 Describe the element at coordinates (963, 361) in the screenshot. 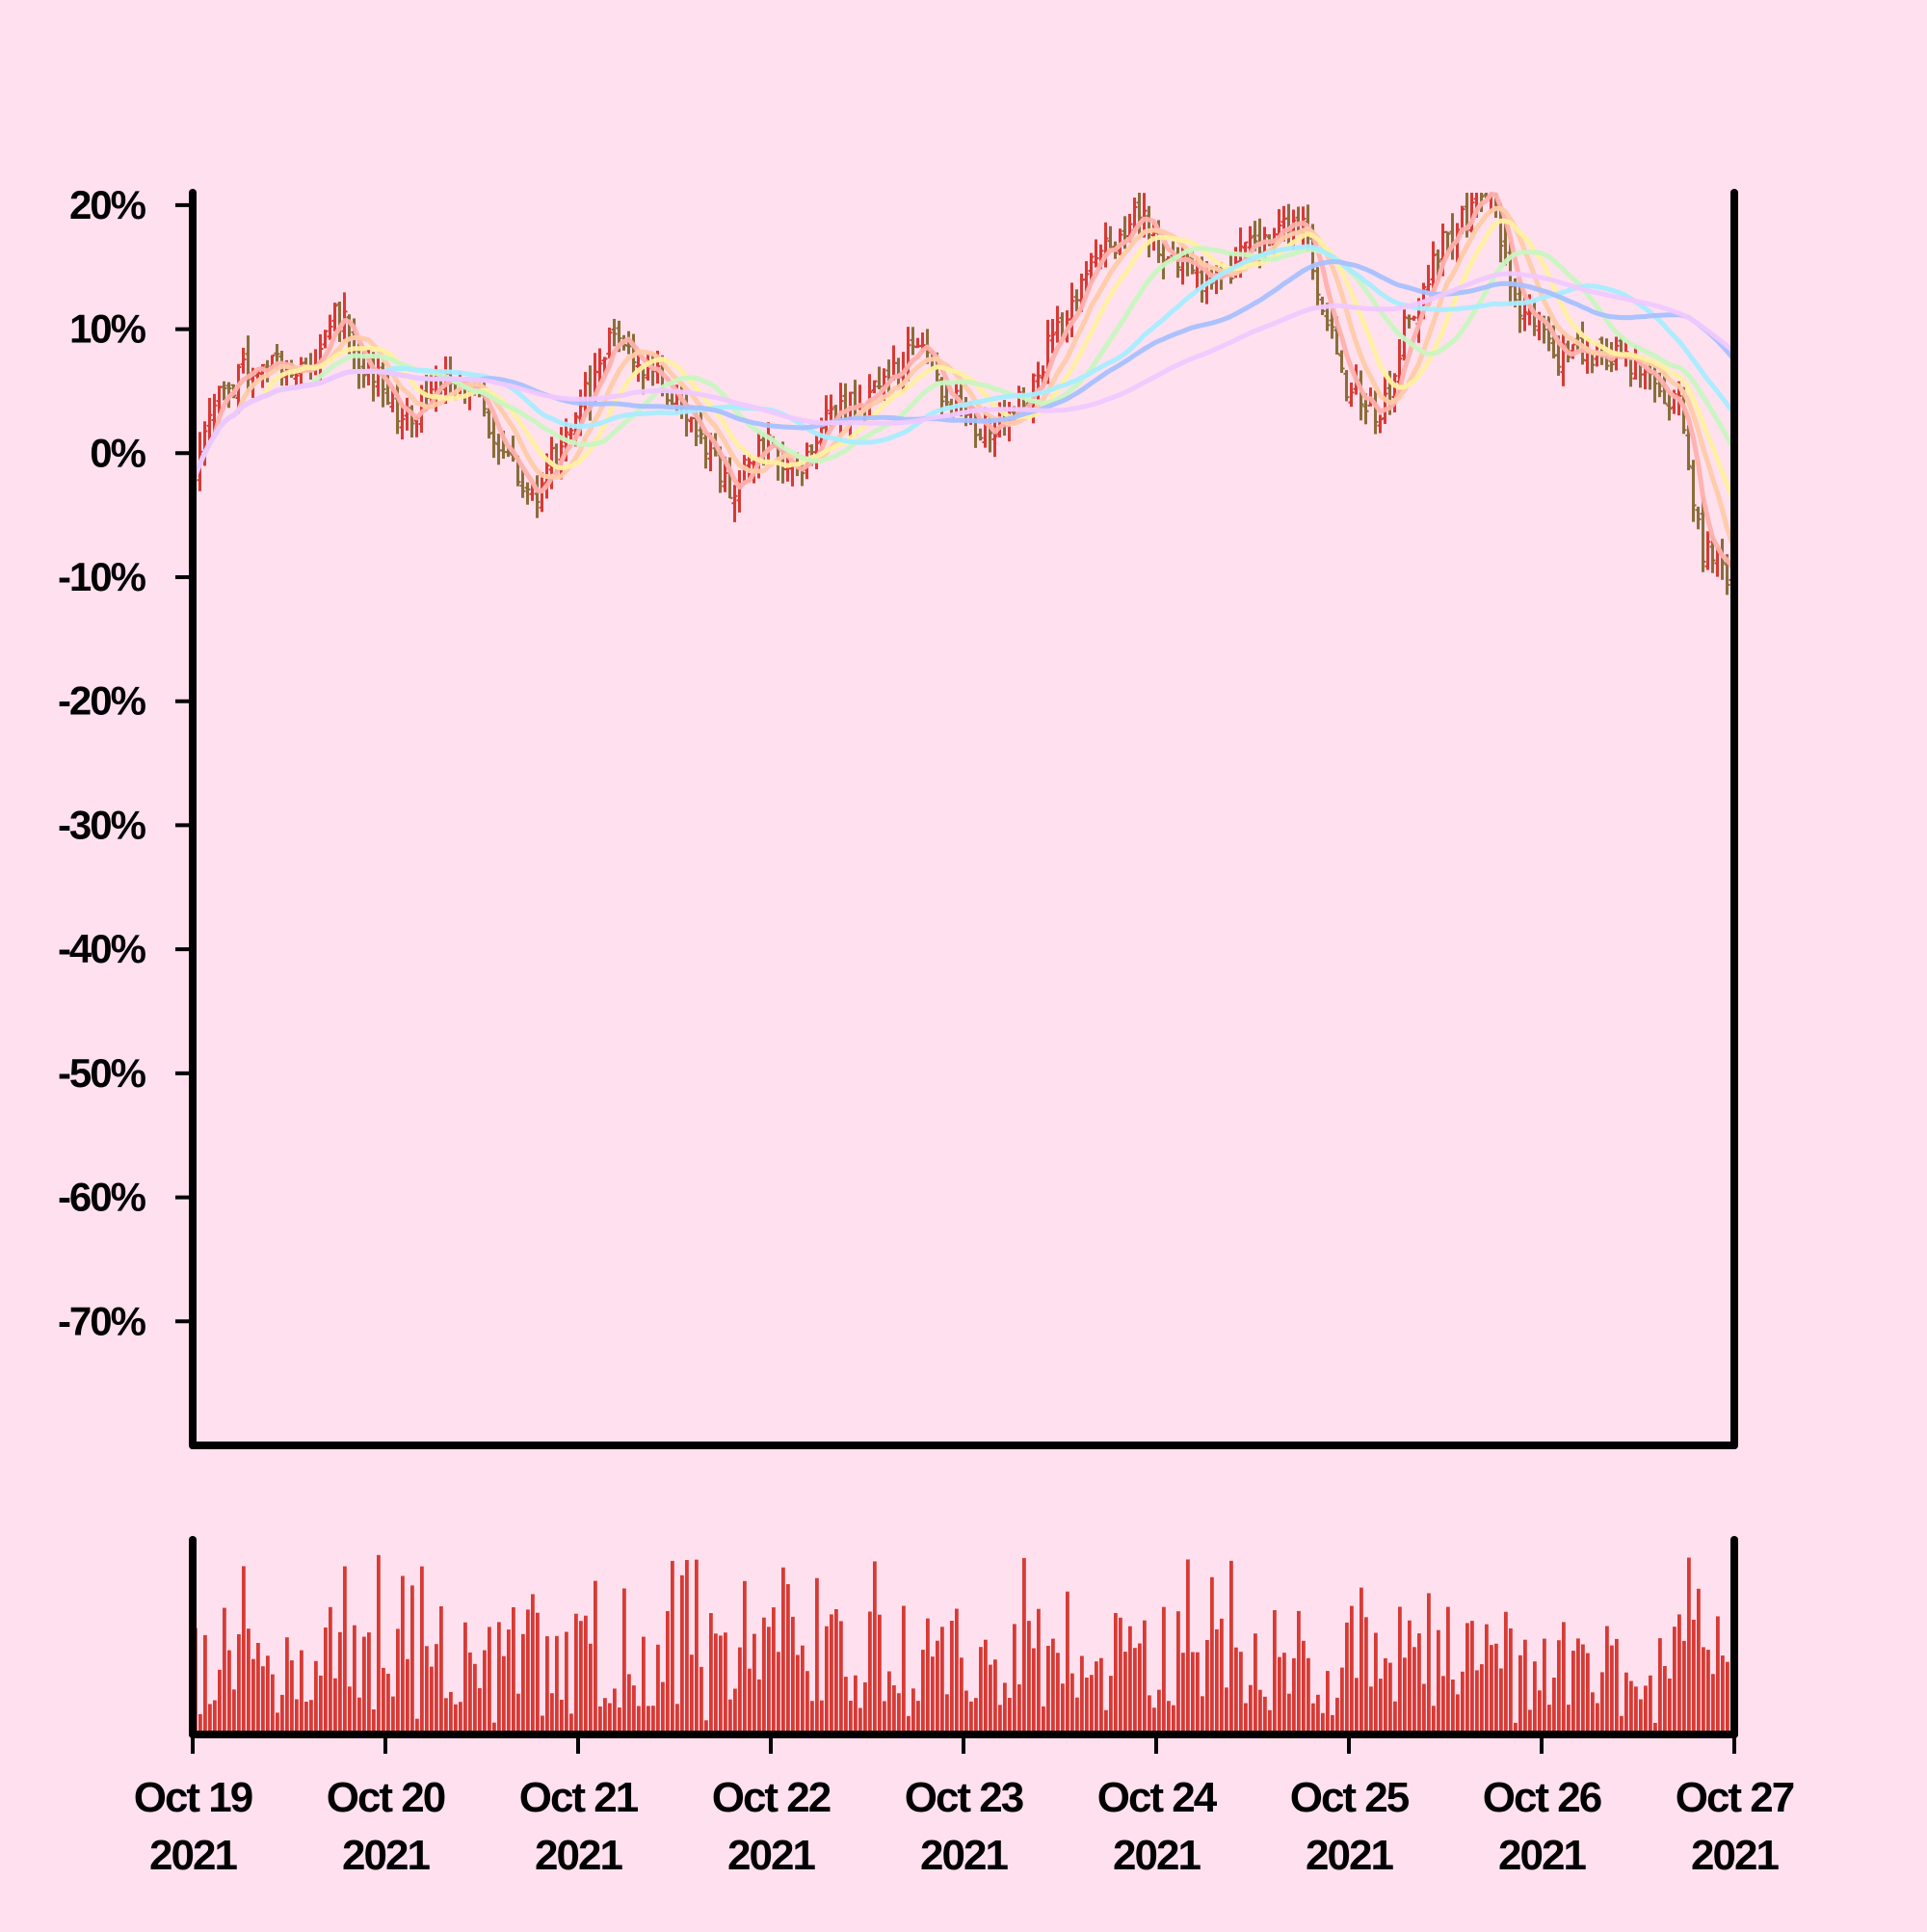

I see `moving-average-line` at that location.